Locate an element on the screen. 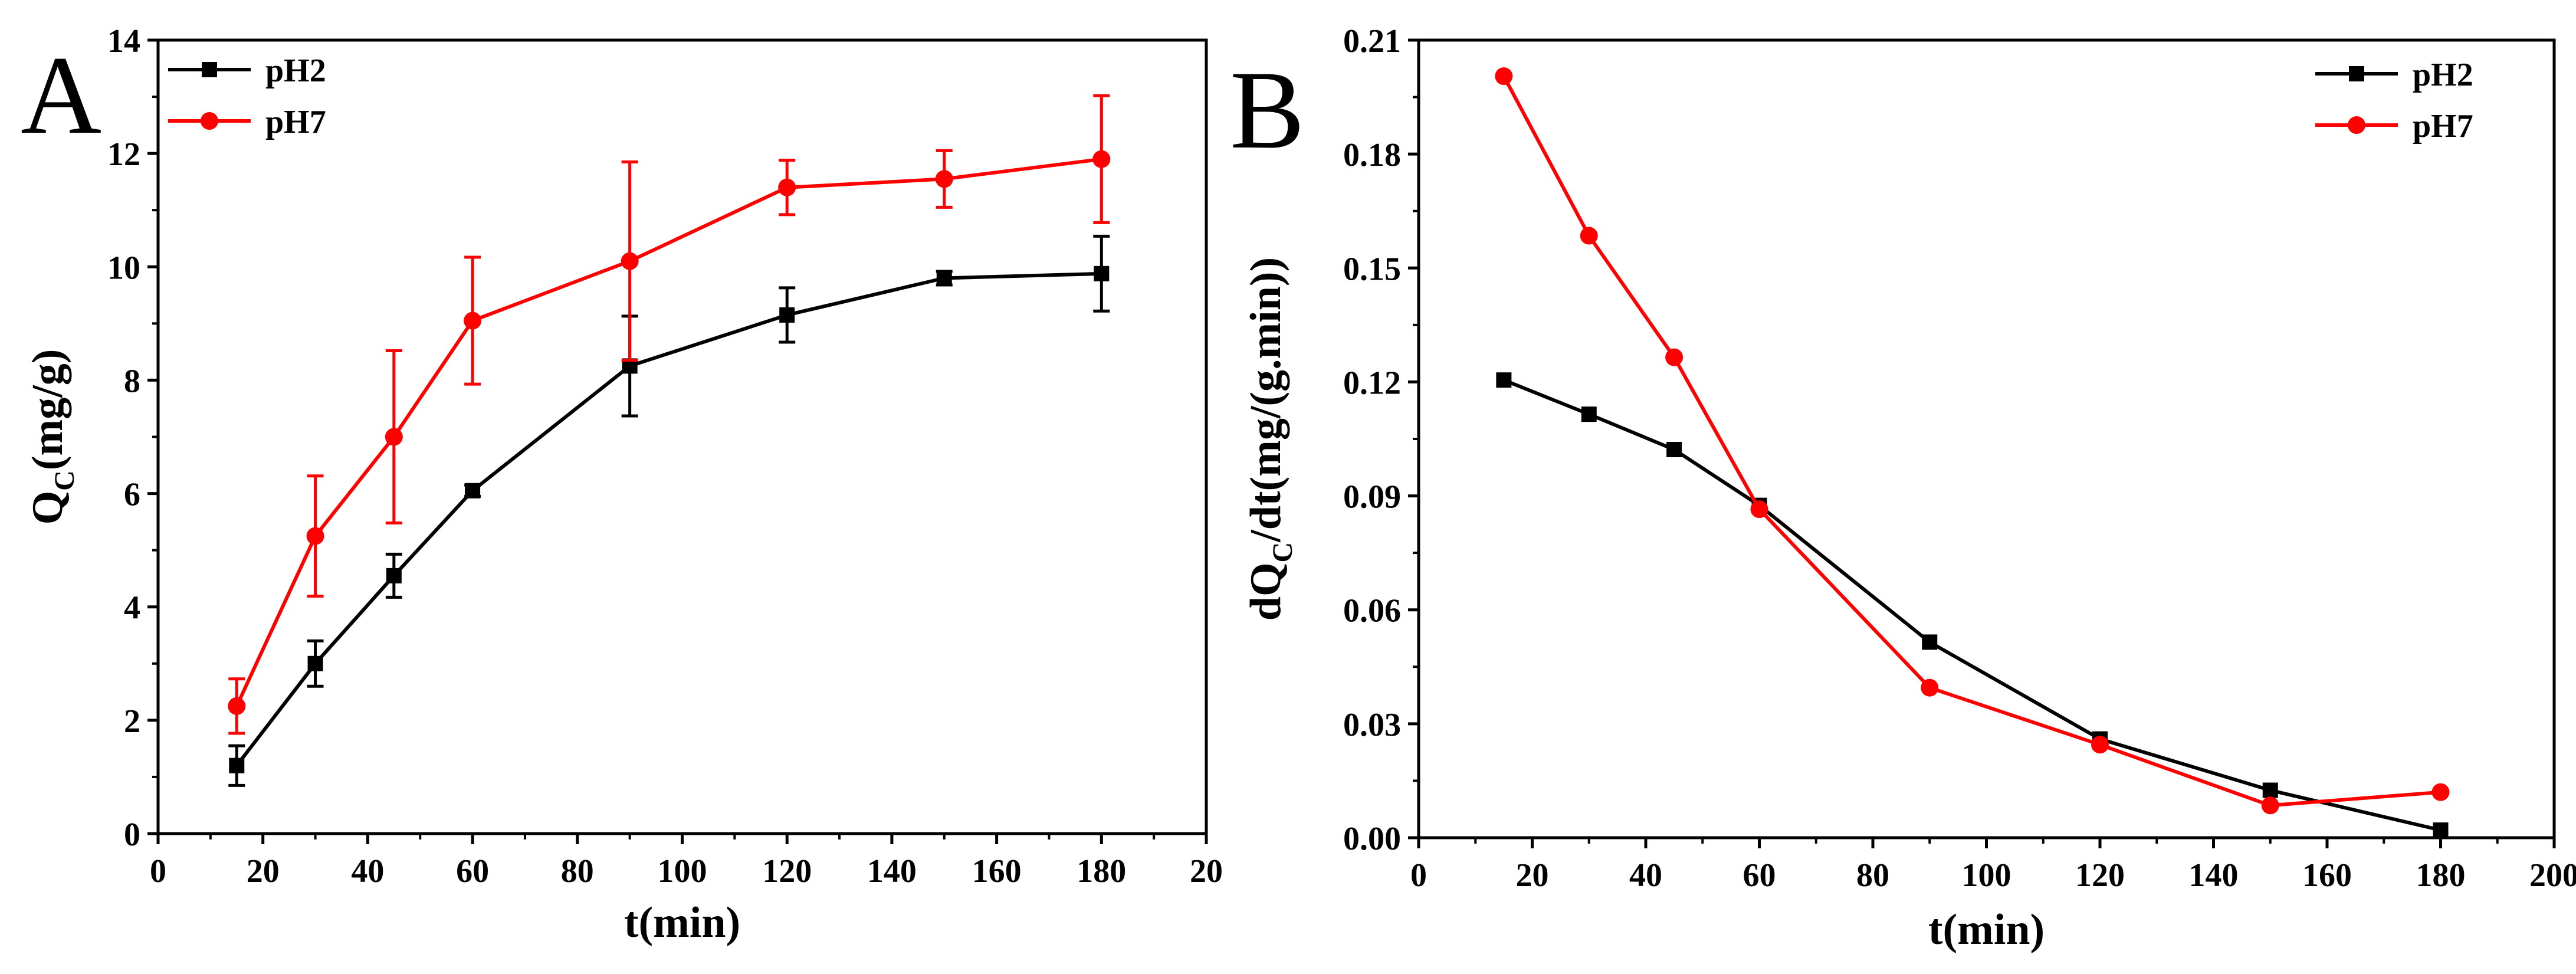 Image resolution: width=2576 pixels, height=974 pixels. x-tick-label: 200 is located at coordinates (2552, 876).